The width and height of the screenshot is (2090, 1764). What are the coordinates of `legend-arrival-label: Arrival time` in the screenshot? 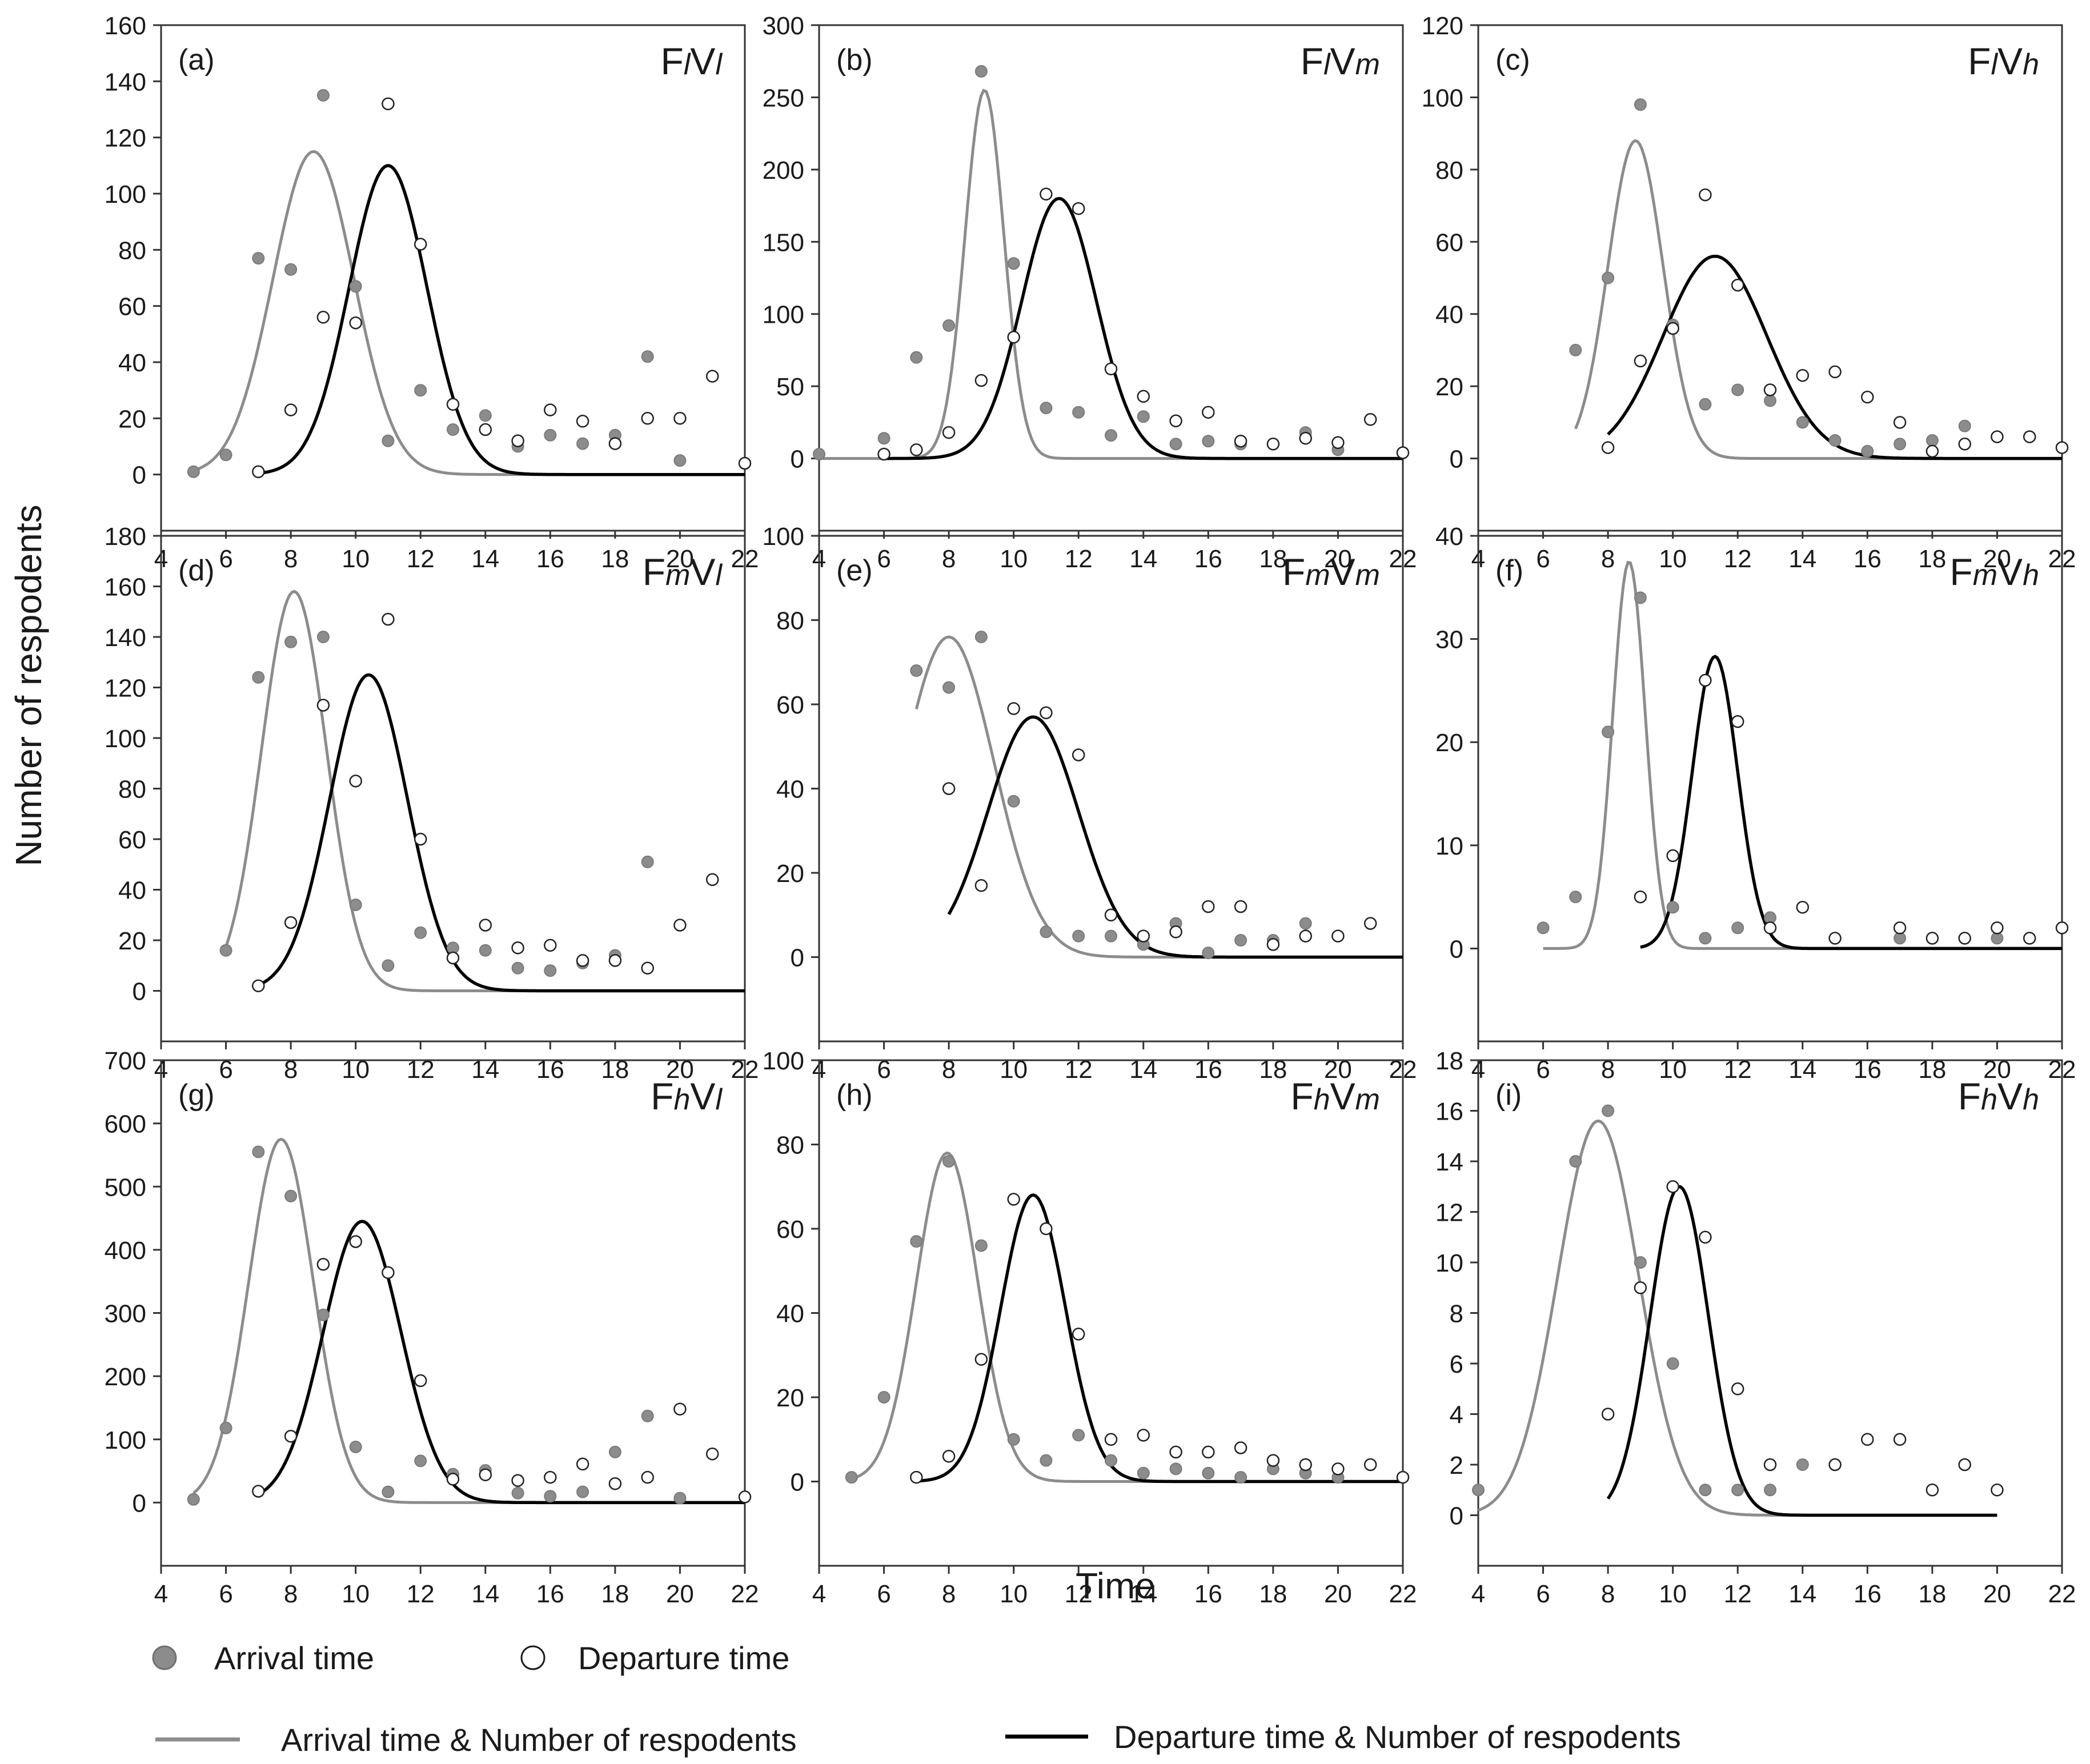 It's located at (294, 1658).